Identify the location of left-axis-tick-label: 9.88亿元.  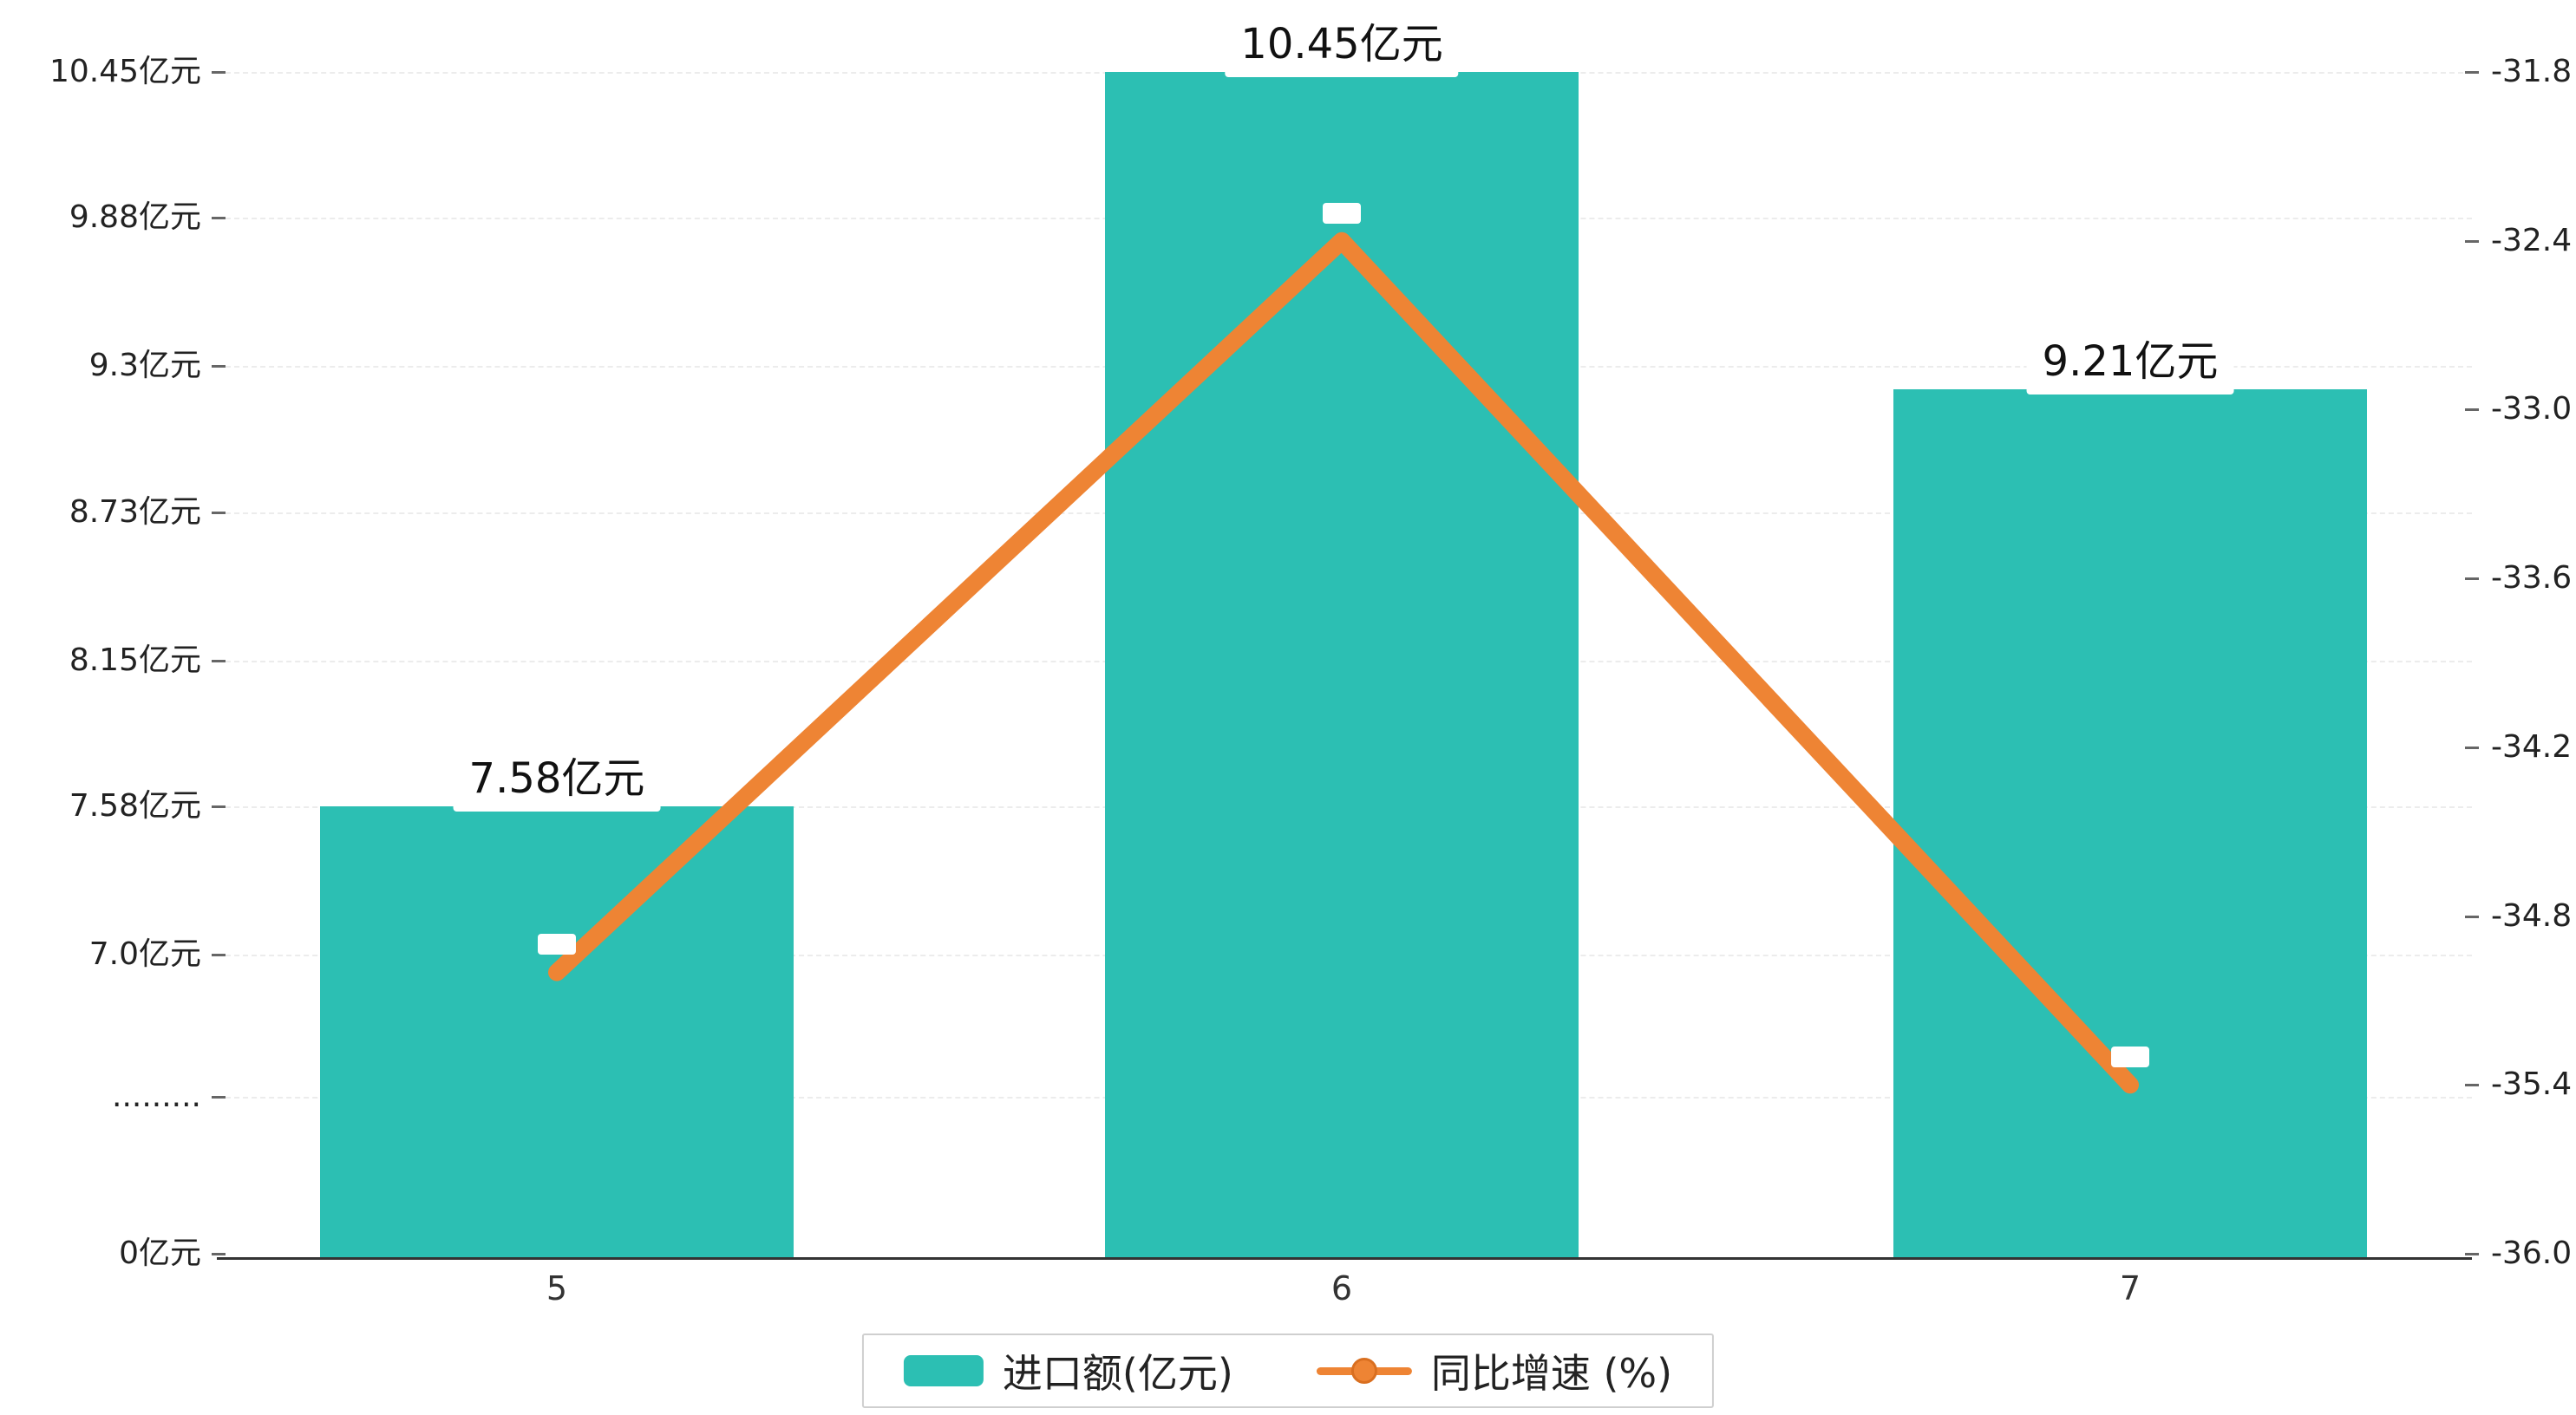
(135, 217).